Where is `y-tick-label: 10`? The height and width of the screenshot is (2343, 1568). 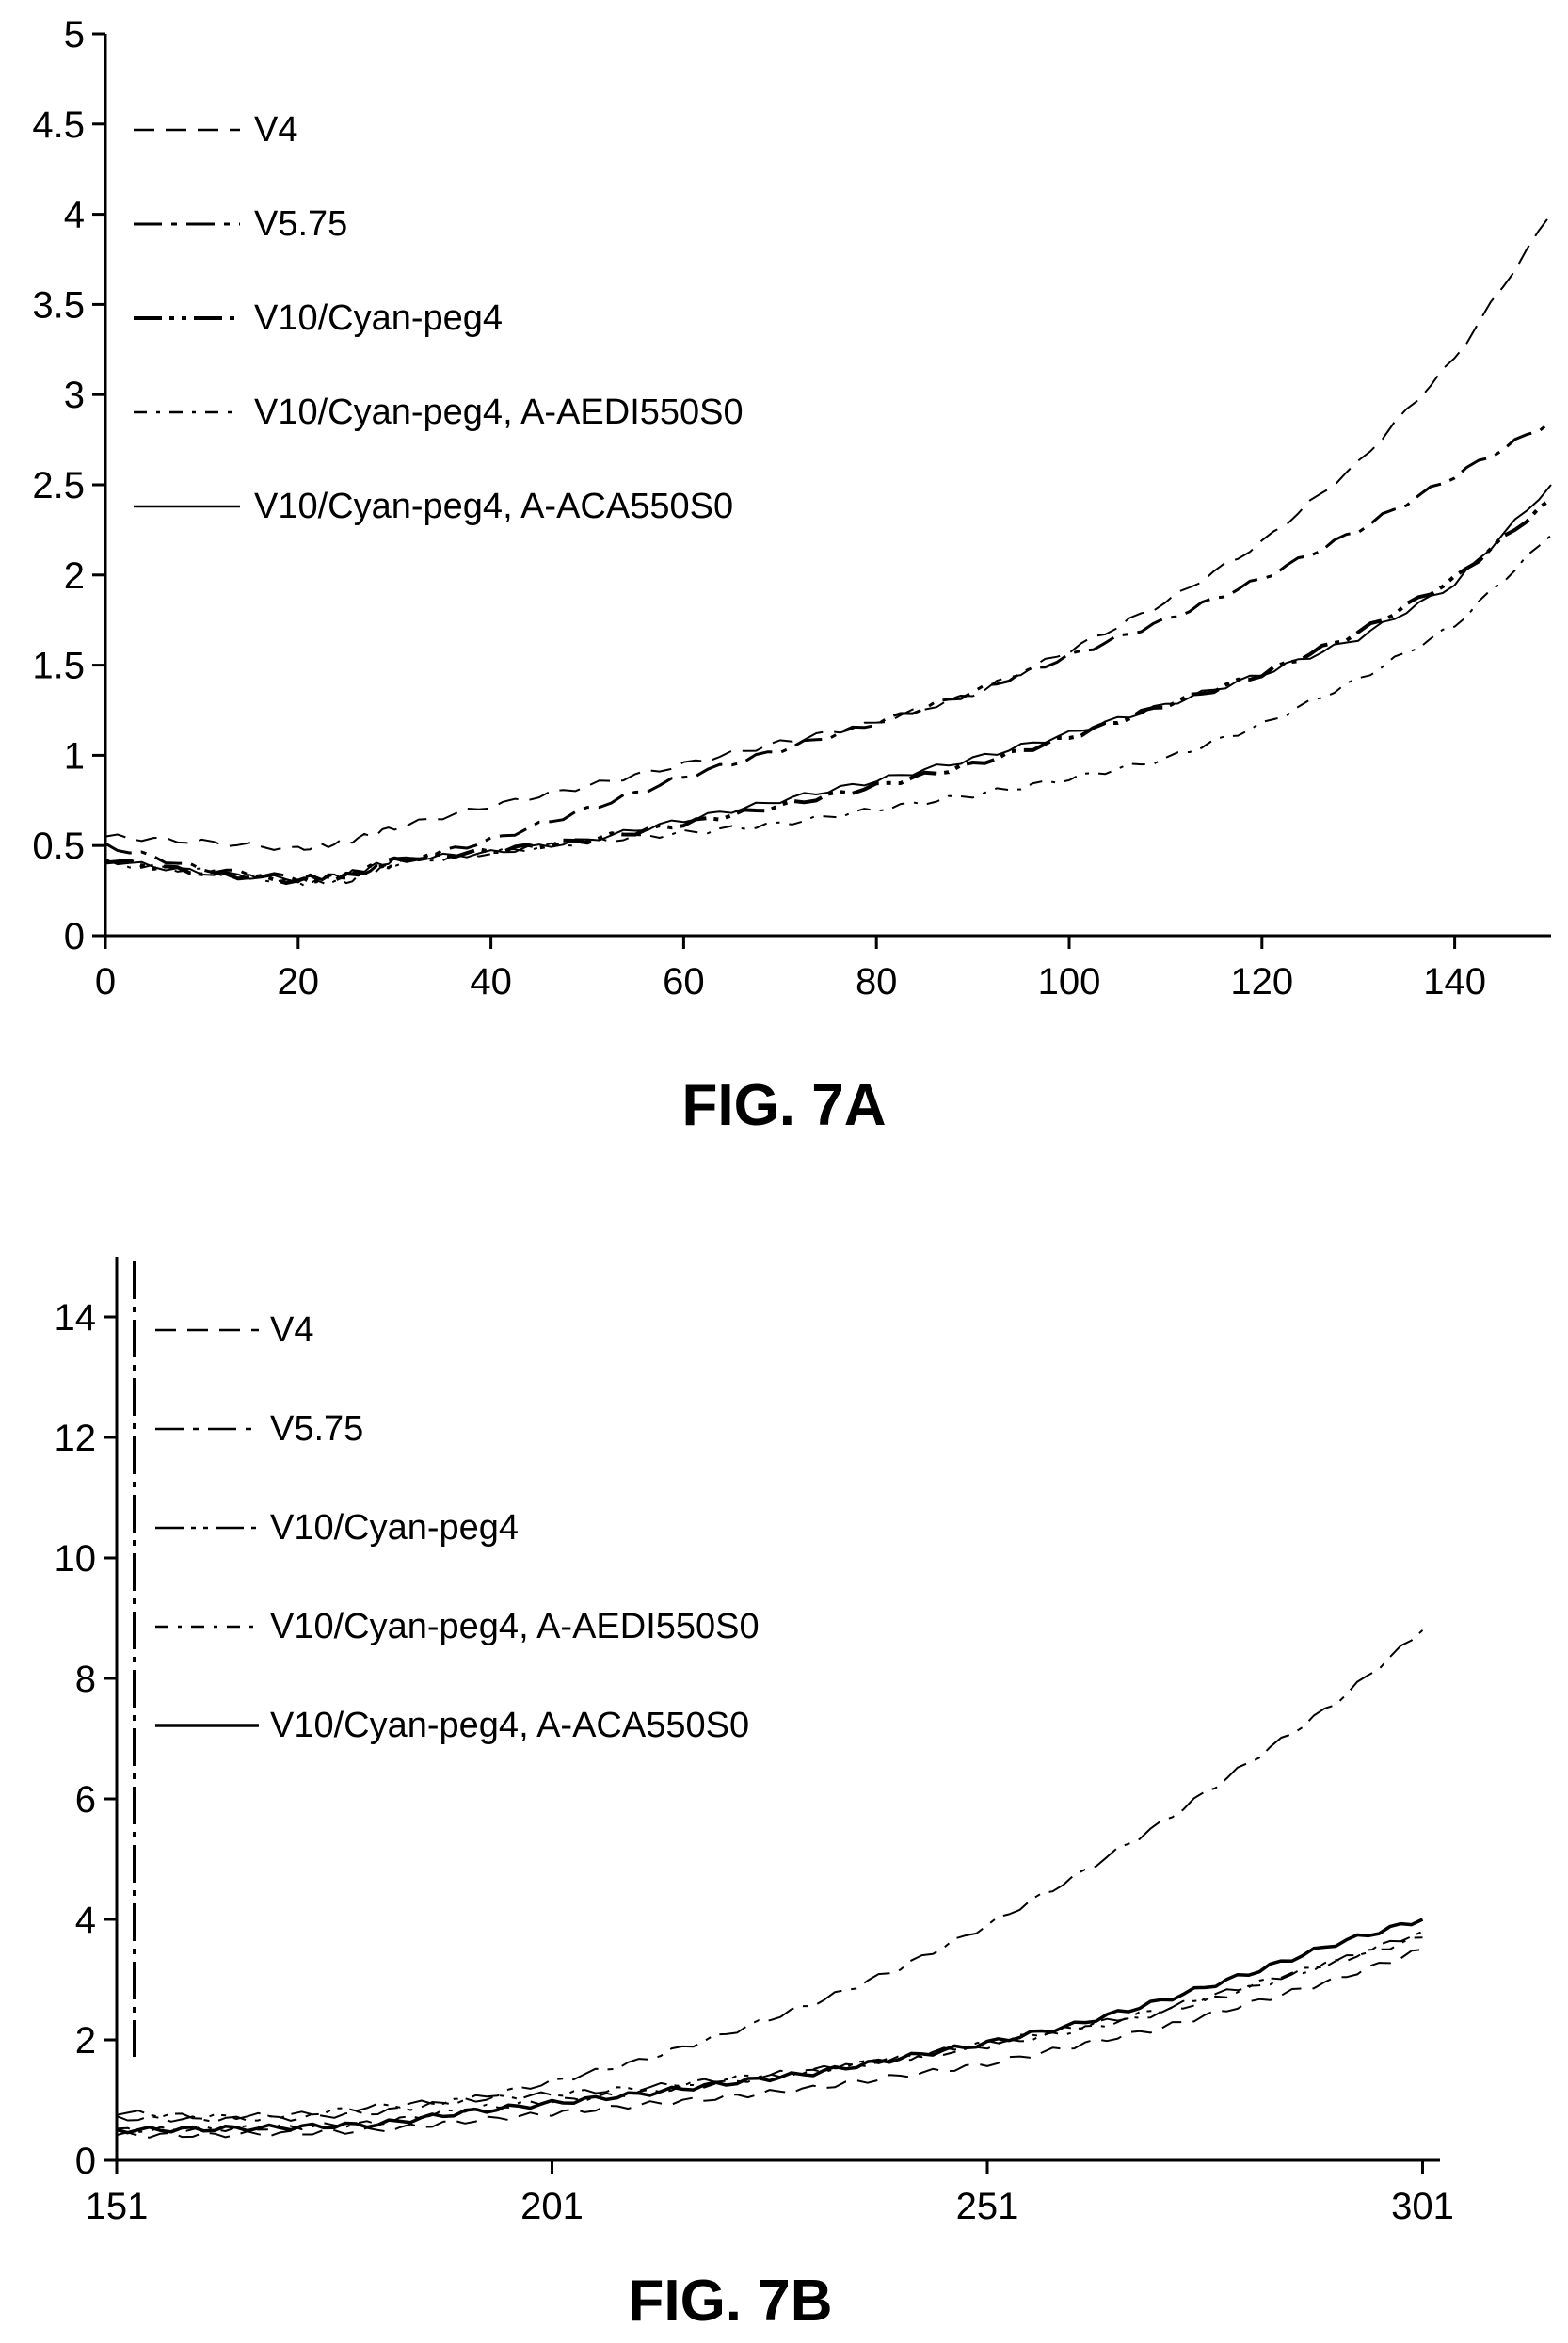
y-tick-label: 10 is located at coordinates (76, 1559).